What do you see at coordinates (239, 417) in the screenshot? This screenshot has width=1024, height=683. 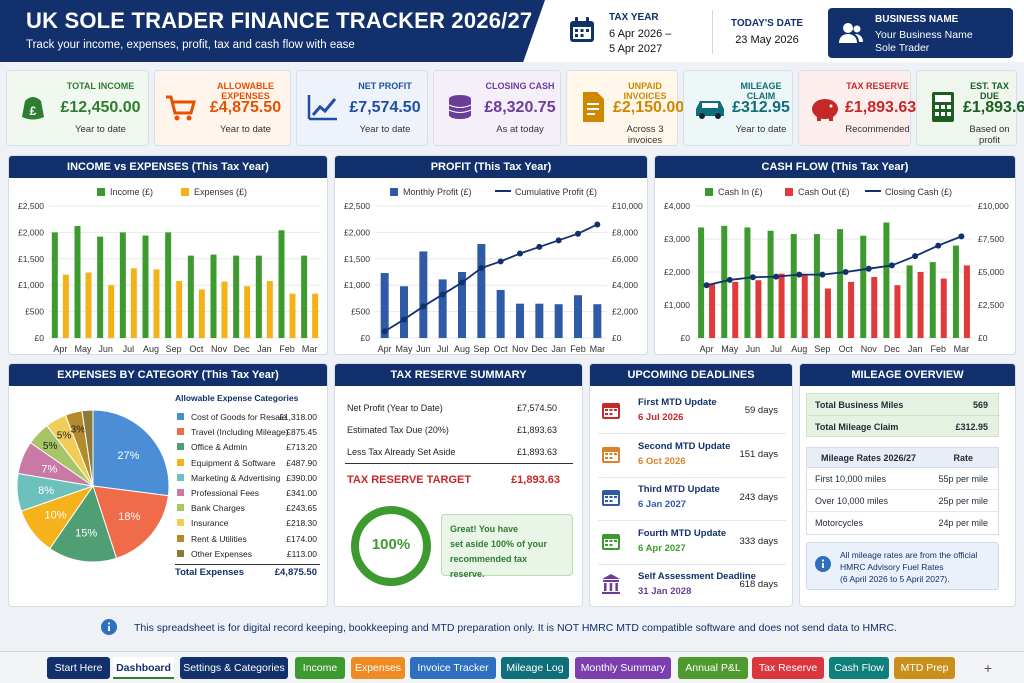 I see `legend-label: Cost of Goods for Resale` at bounding box center [239, 417].